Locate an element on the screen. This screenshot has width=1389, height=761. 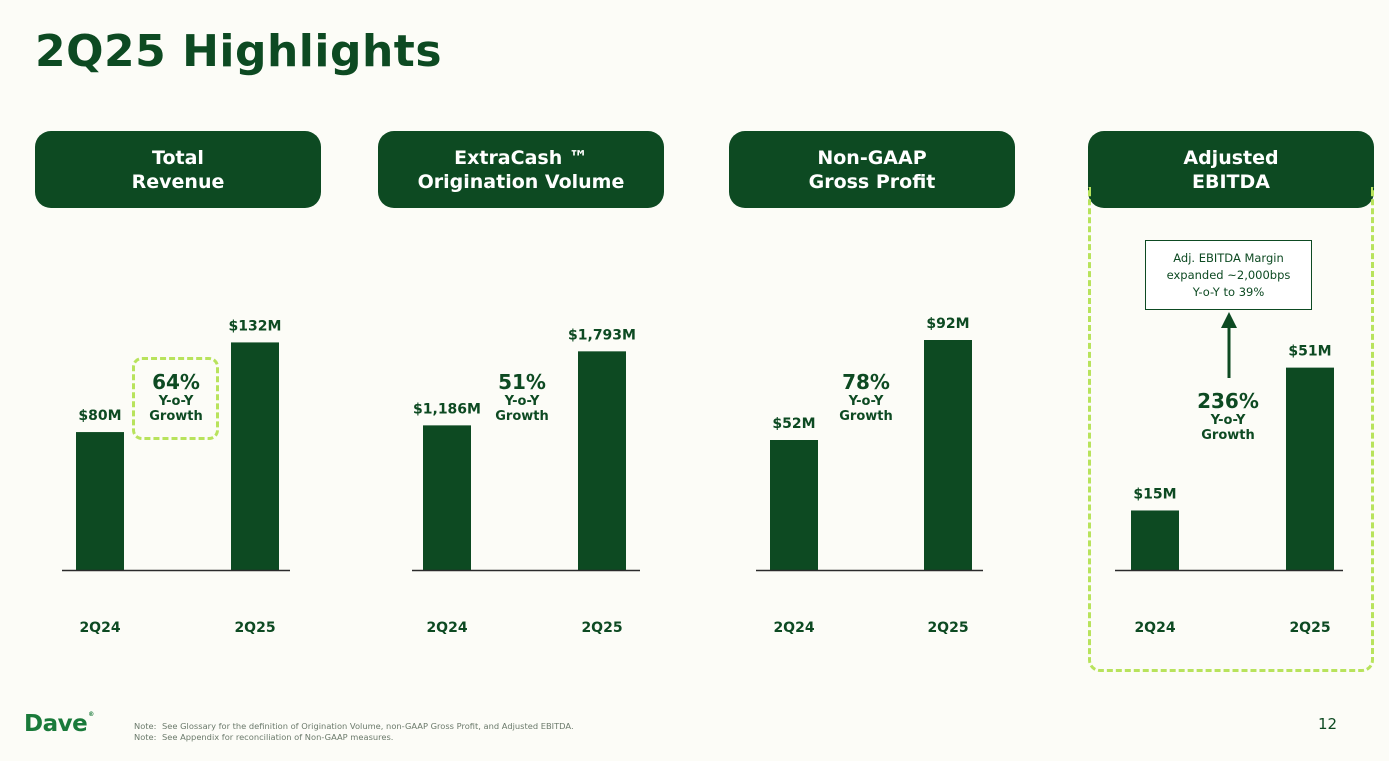
growth-percent: 78% is located at coordinates (866, 382).